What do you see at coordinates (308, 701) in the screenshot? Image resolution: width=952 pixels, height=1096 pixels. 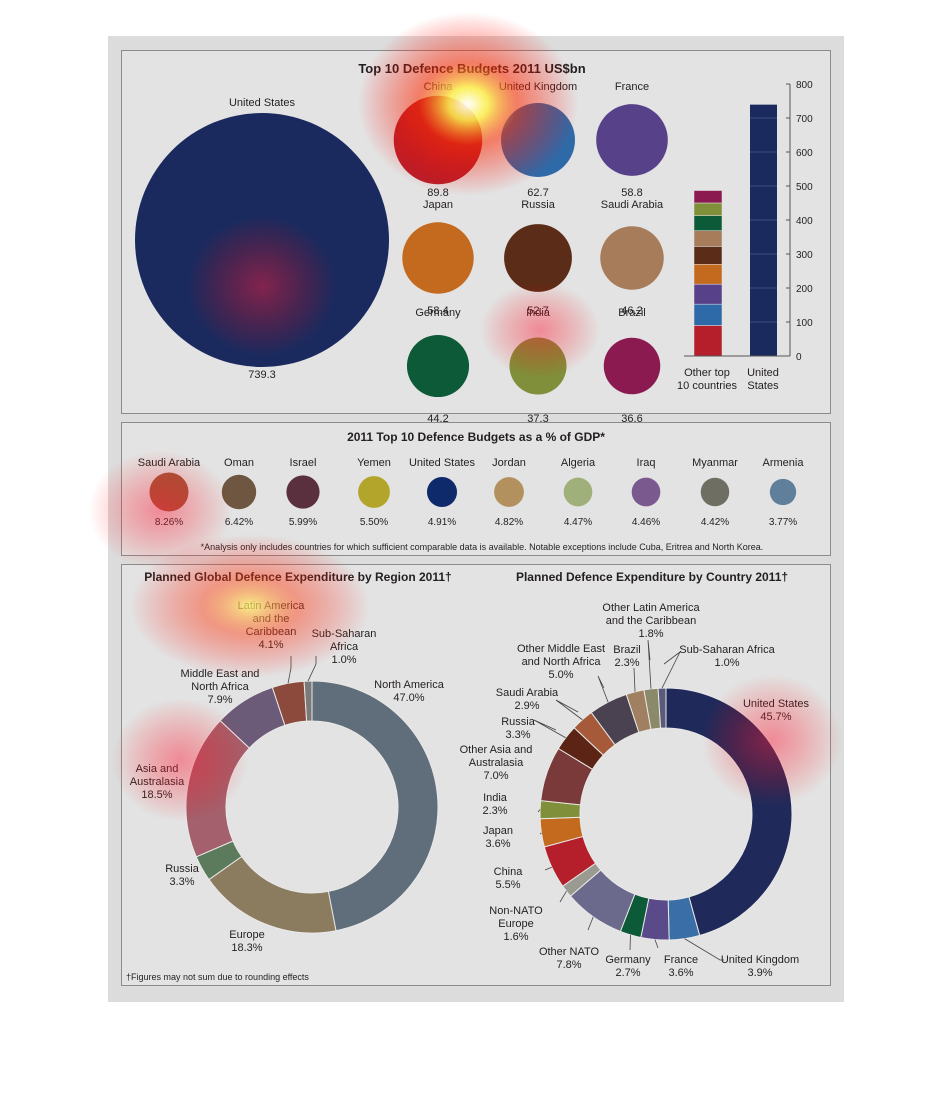 I see `region-slice-sub-saharan-africa` at bounding box center [308, 701].